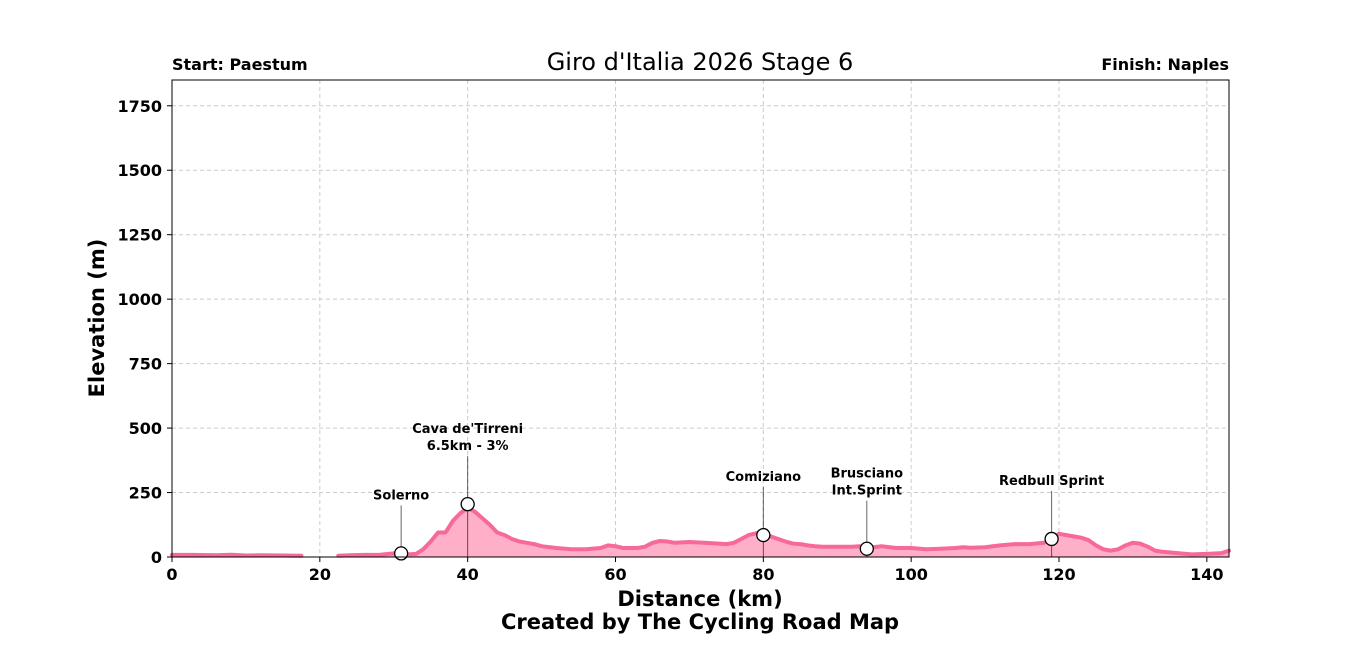  Describe the element at coordinates (1051, 515) in the screenshot. I see `annotation-4: Redbull Sprint` at that location.